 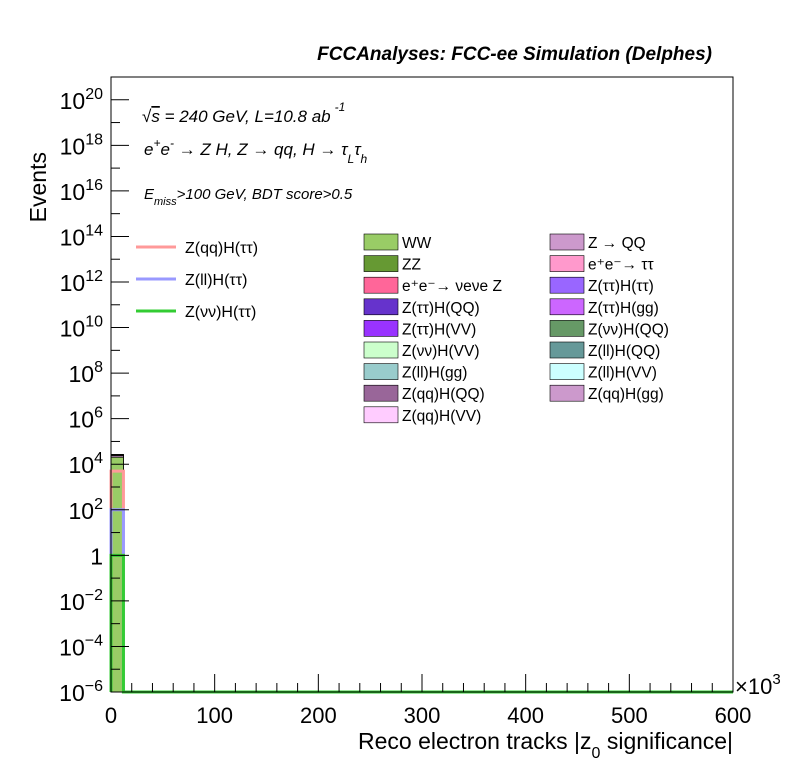 I want to click on y-tick-label: 1, so click(x=96, y=556).